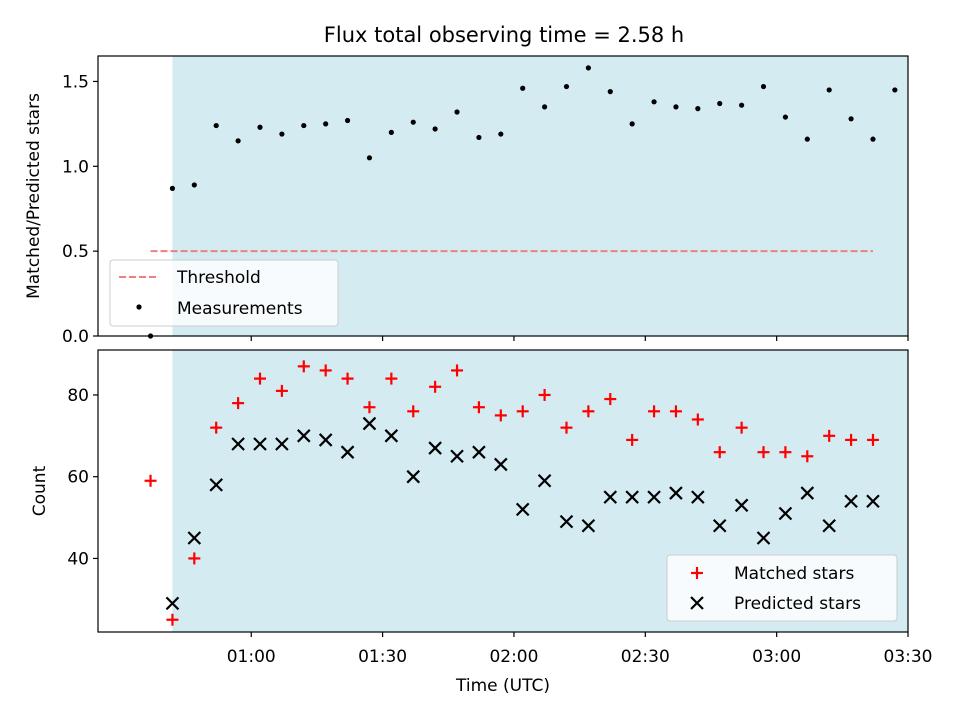  Describe the element at coordinates (224, 293) in the screenshot. I see `top-legend: Threshold Measurements` at that location.